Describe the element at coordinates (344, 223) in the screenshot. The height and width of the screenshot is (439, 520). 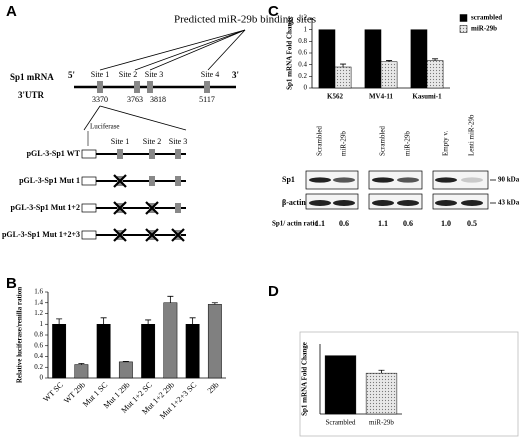
I see `ratio-value: 0.6` at that location.